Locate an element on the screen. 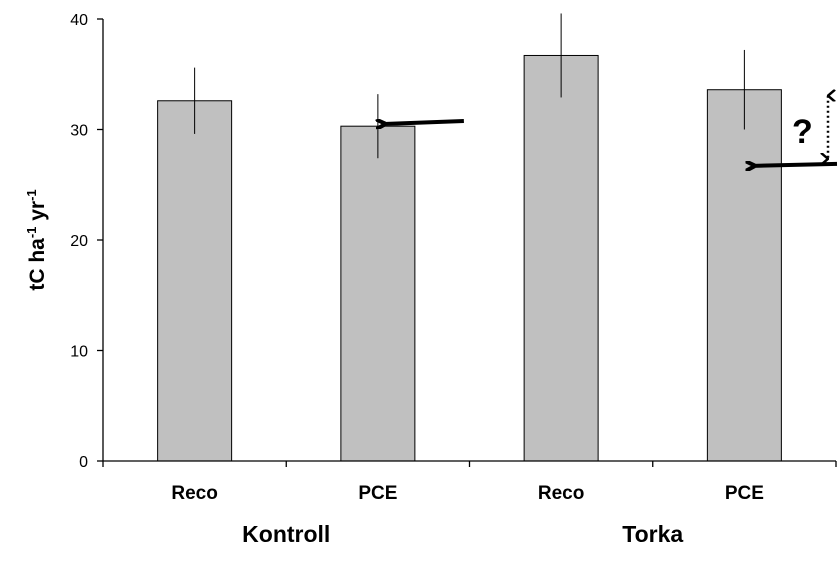 This screenshot has width=838, height=578. group-labels-layer: Kontroll Torka is located at coordinates (462, 534).